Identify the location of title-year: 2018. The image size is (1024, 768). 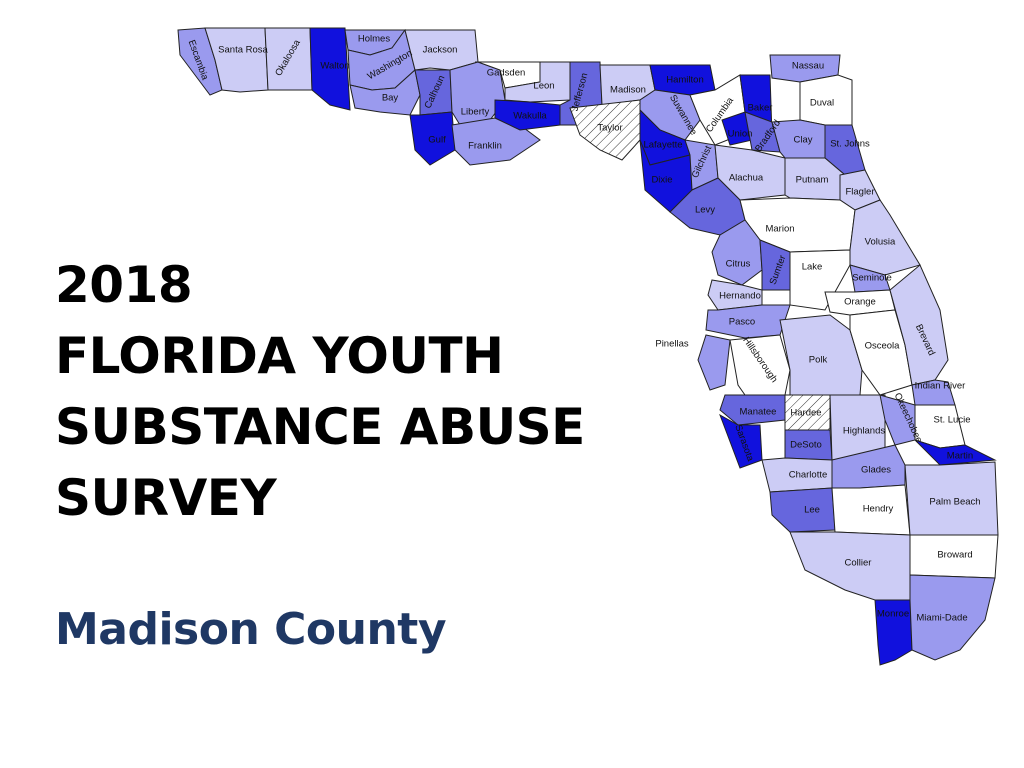
(124, 285).